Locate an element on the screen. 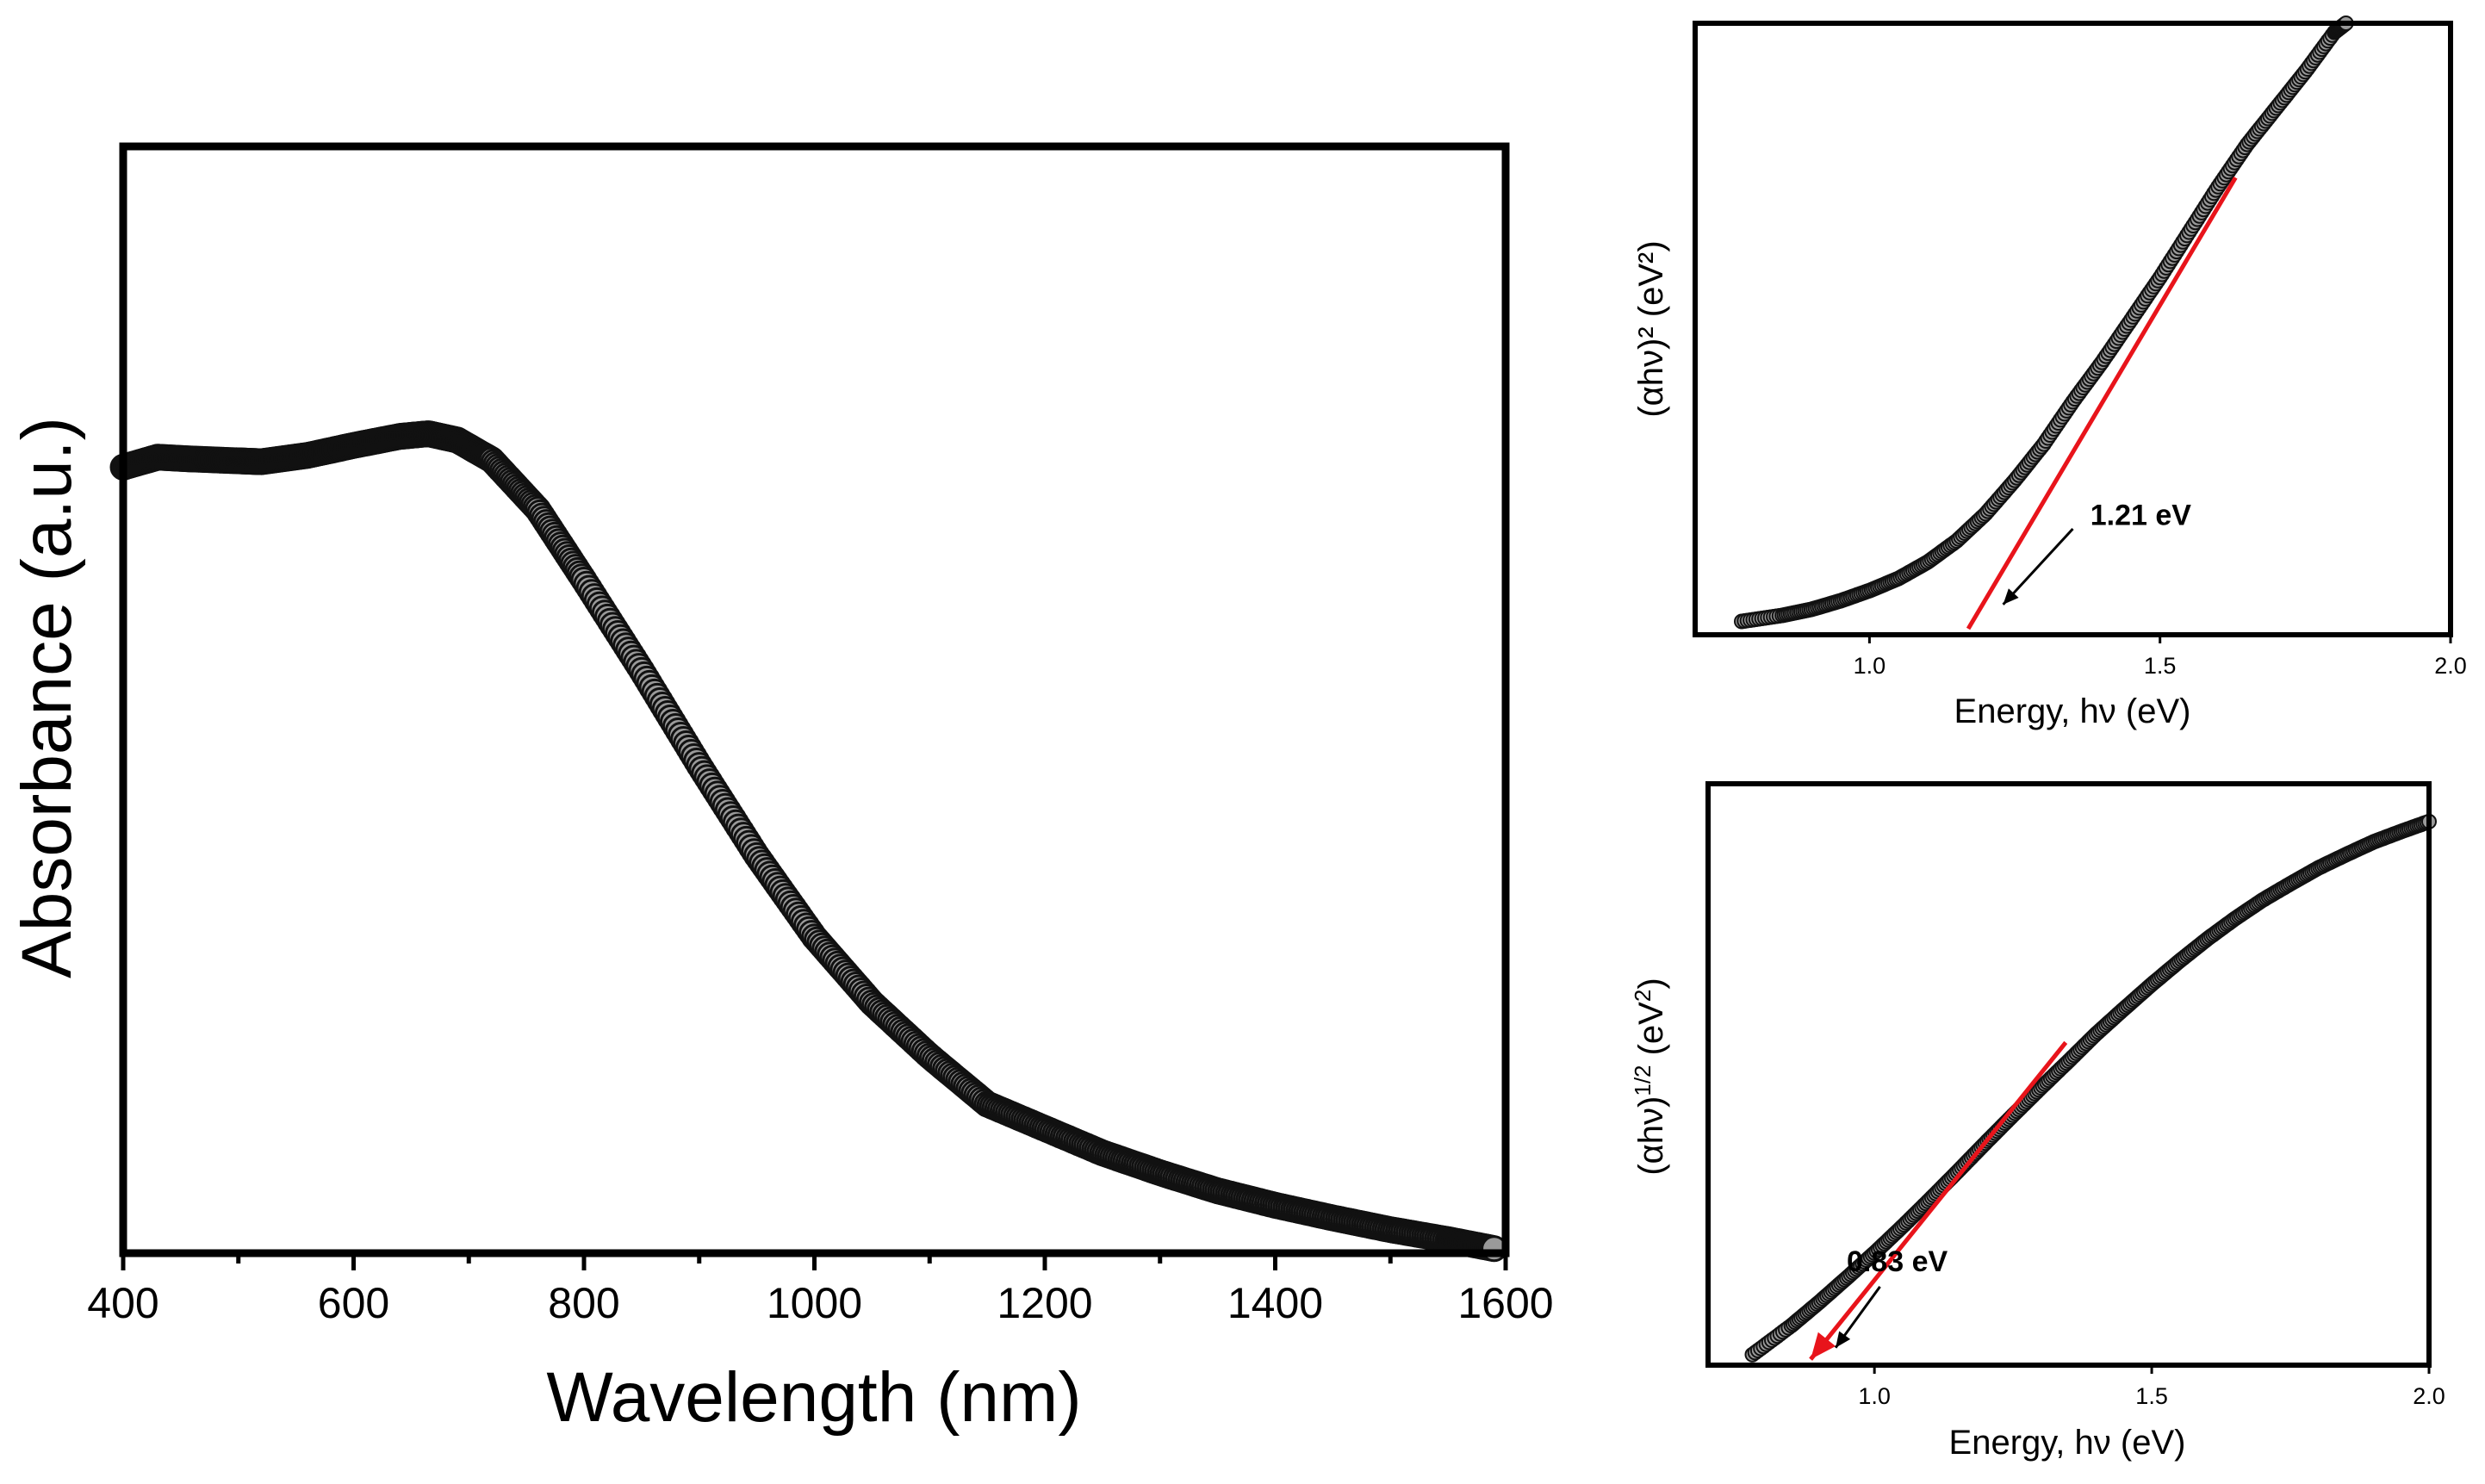  tauc-indirect-plot-frame is located at coordinates (2068, 1074).